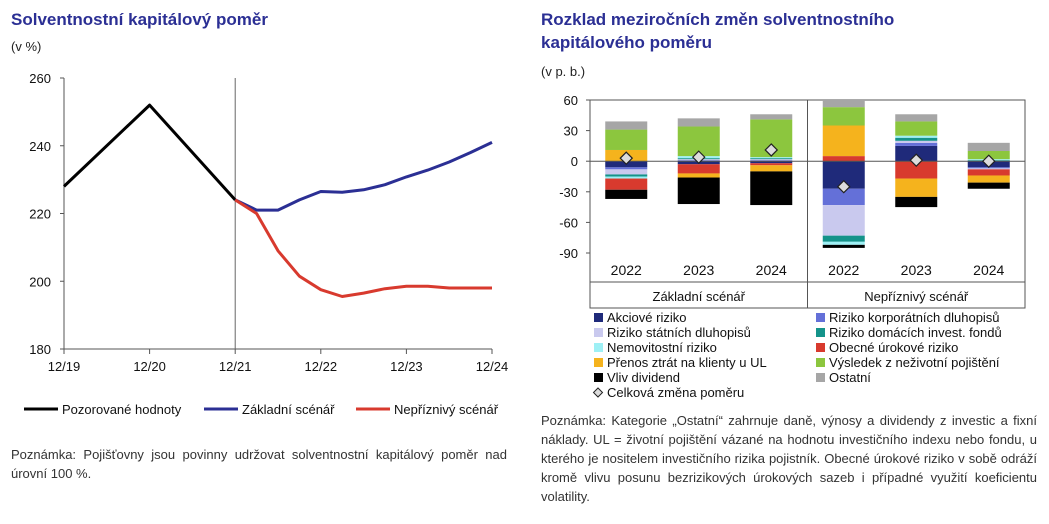 Image resolution: width=1049 pixels, height=524 pixels. I want to click on left-chart-title: Solventnostní kapitálový poměr, so click(139, 19).